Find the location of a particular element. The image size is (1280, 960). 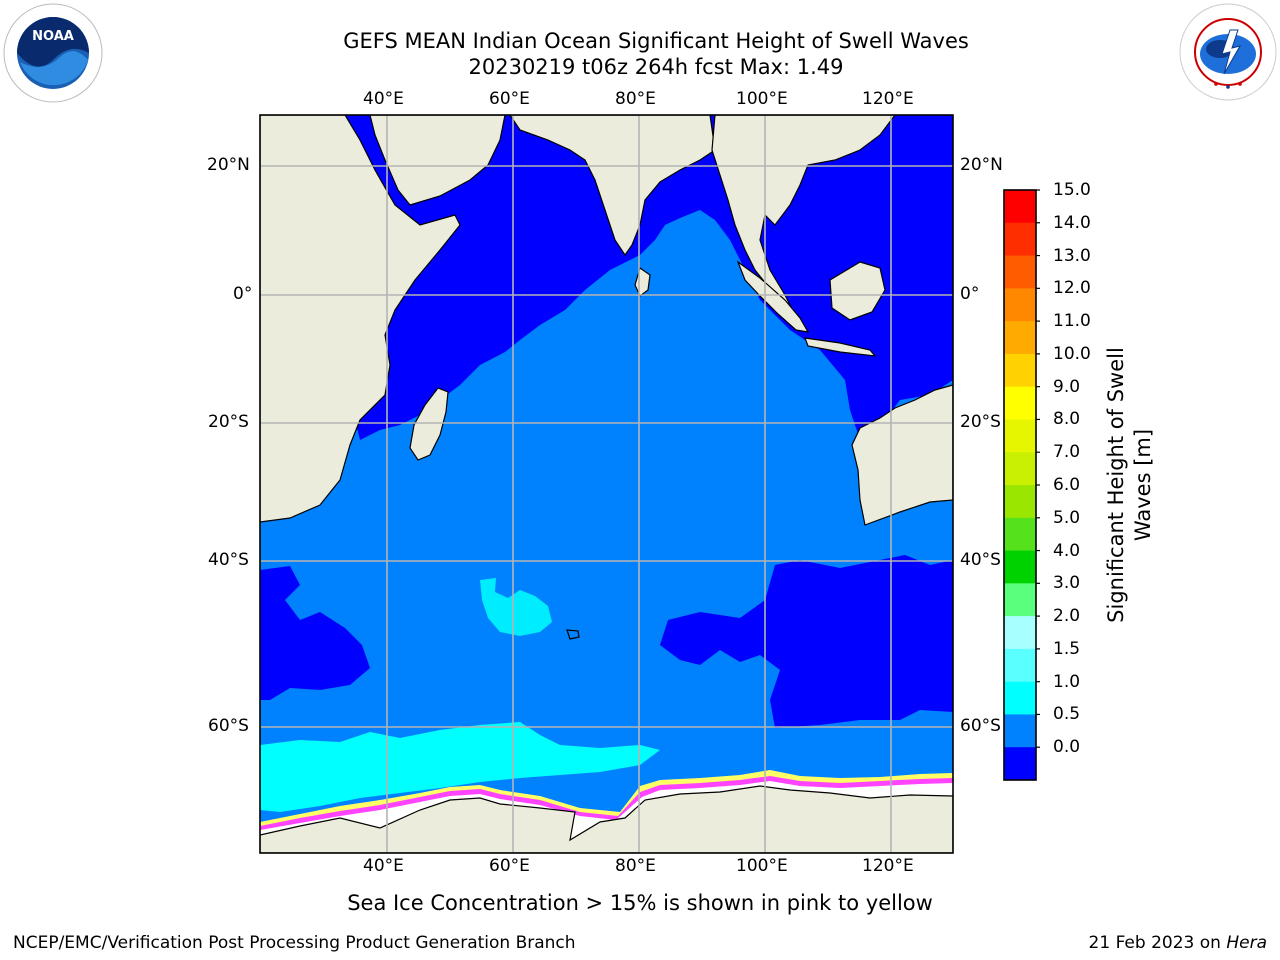

colorbar-tick-label: 2.0 is located at coordinates (1067, 616).